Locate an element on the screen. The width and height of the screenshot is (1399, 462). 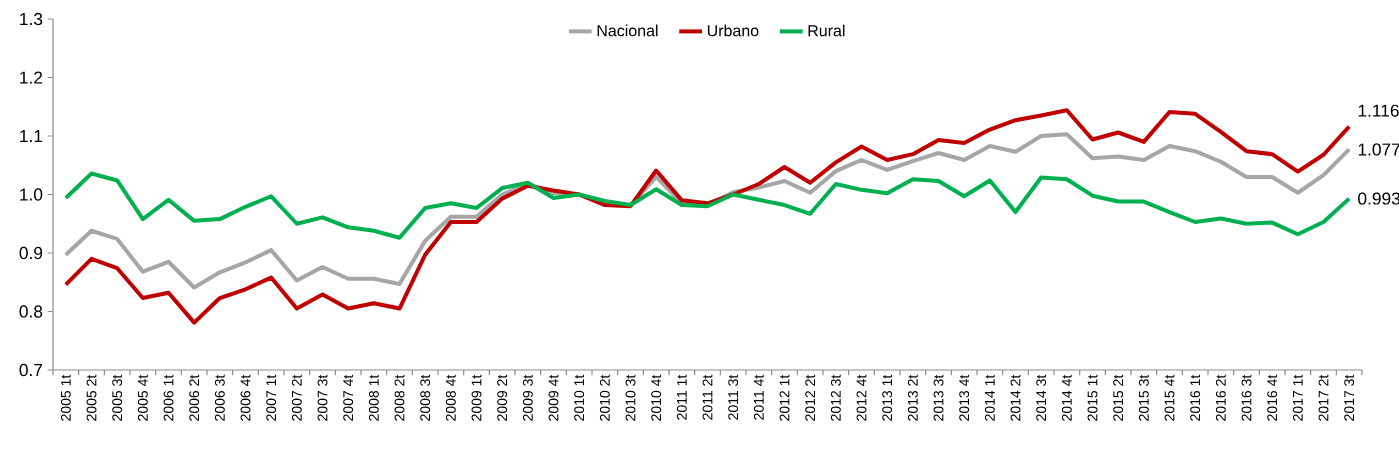
x-tick-label: 2013 4t is located at coordinates (964, 397).